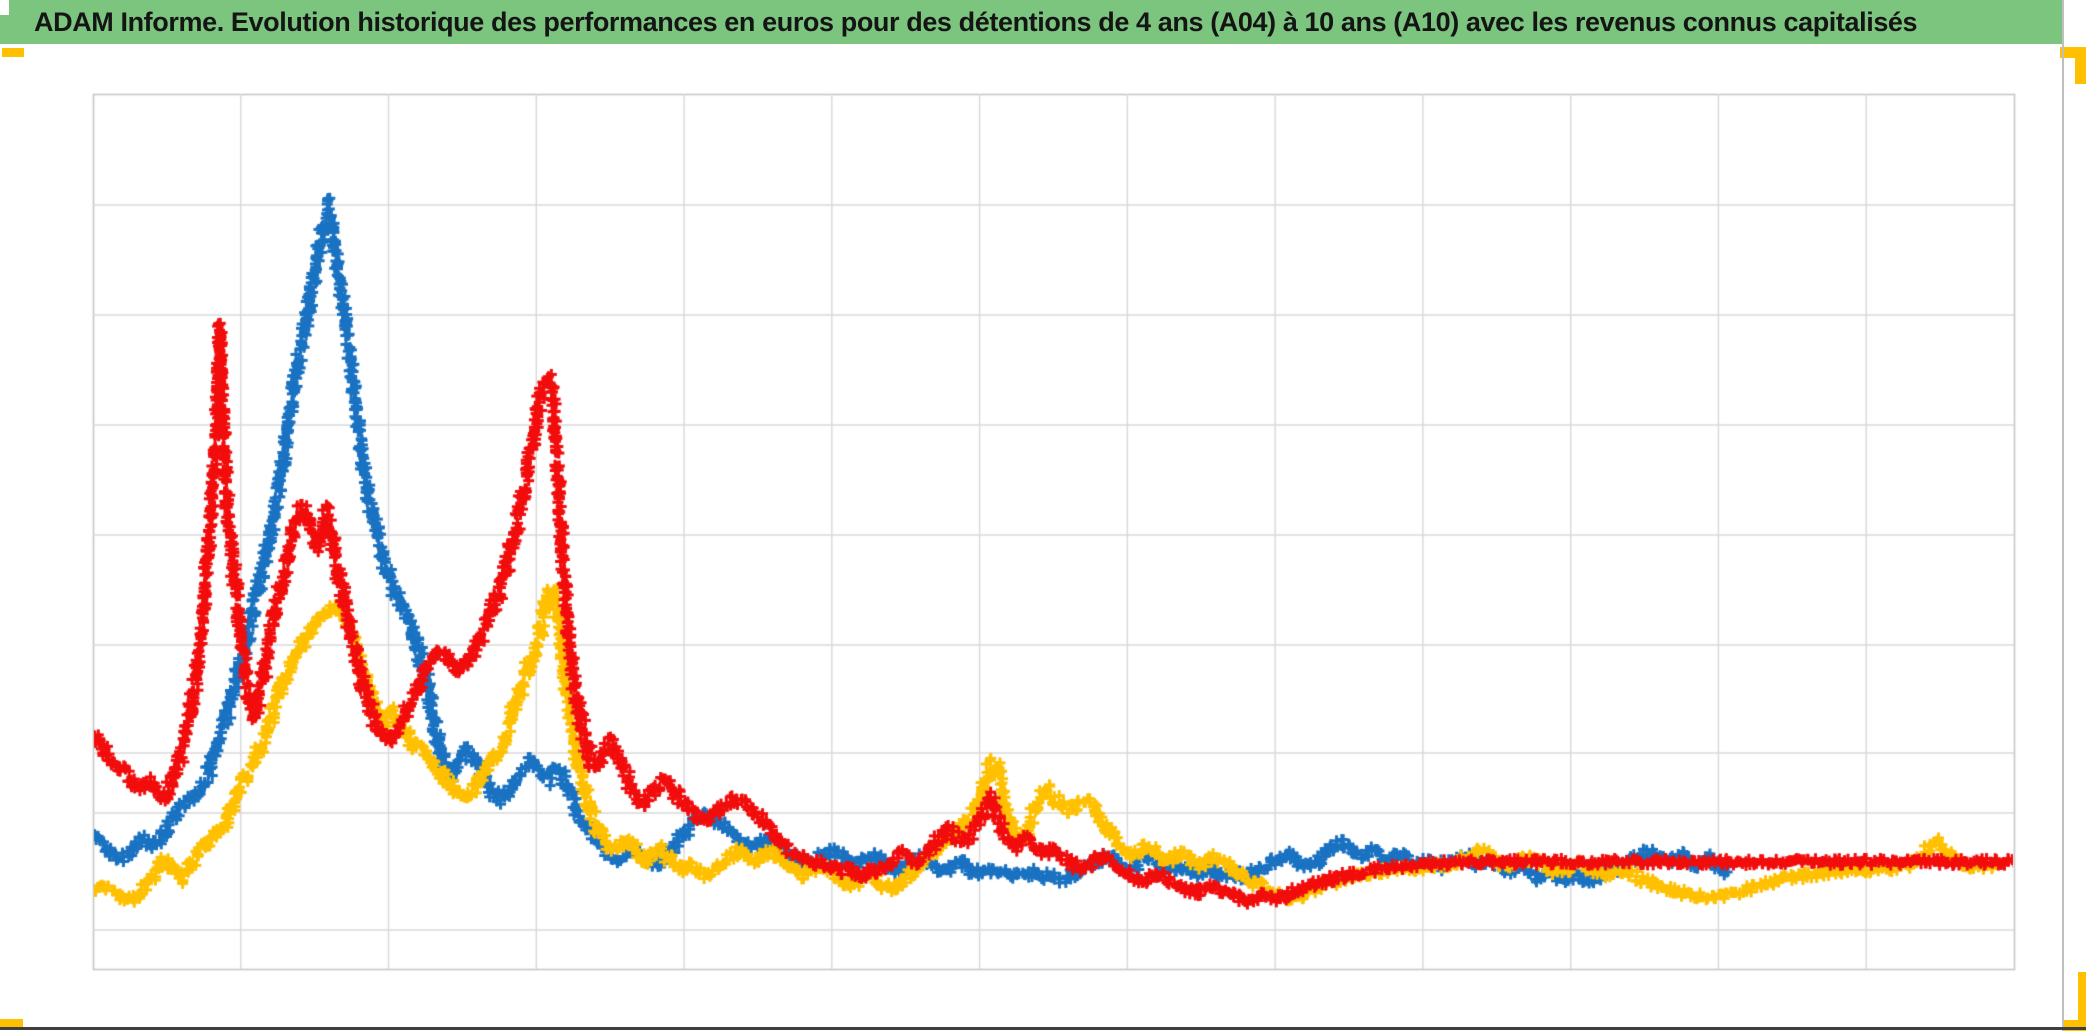  Describe the element at coordinates (11, 1024) in the screenshot. I see `gold-mark-bottom-left` at that location.